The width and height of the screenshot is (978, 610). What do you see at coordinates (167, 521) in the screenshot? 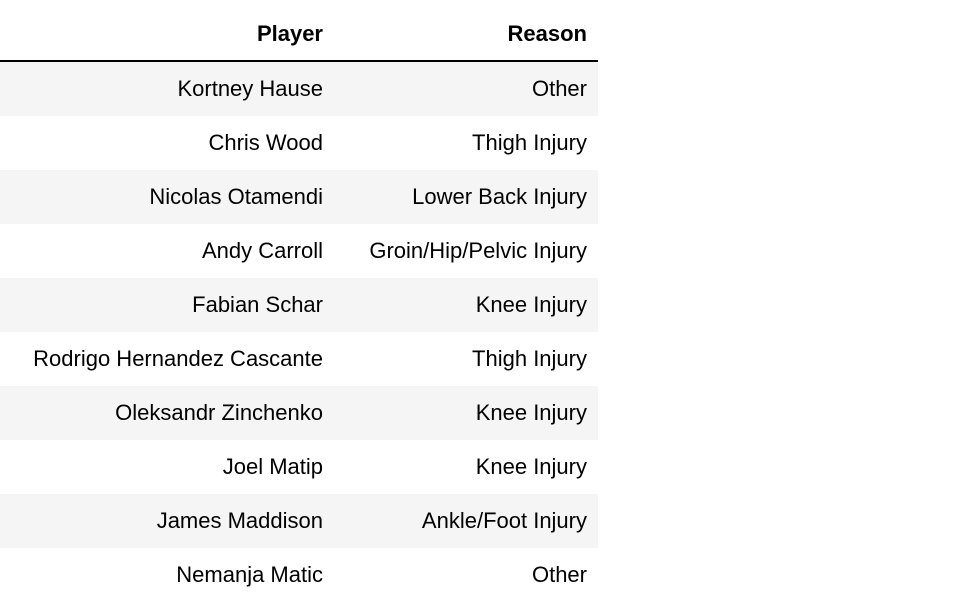
I see `player-cell: James Maddison` at bounding box center [167, 521].